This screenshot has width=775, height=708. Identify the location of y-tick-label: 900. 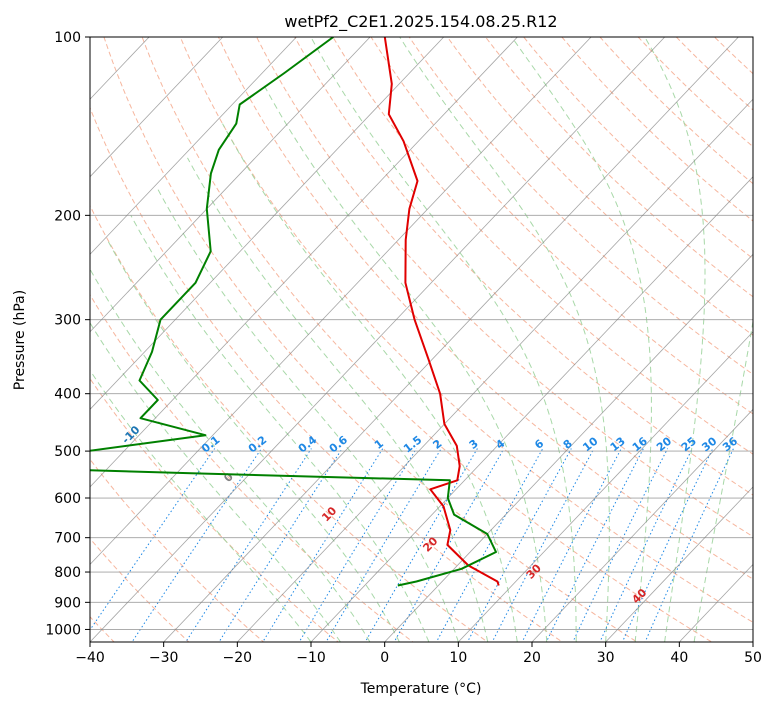
(67, 603).